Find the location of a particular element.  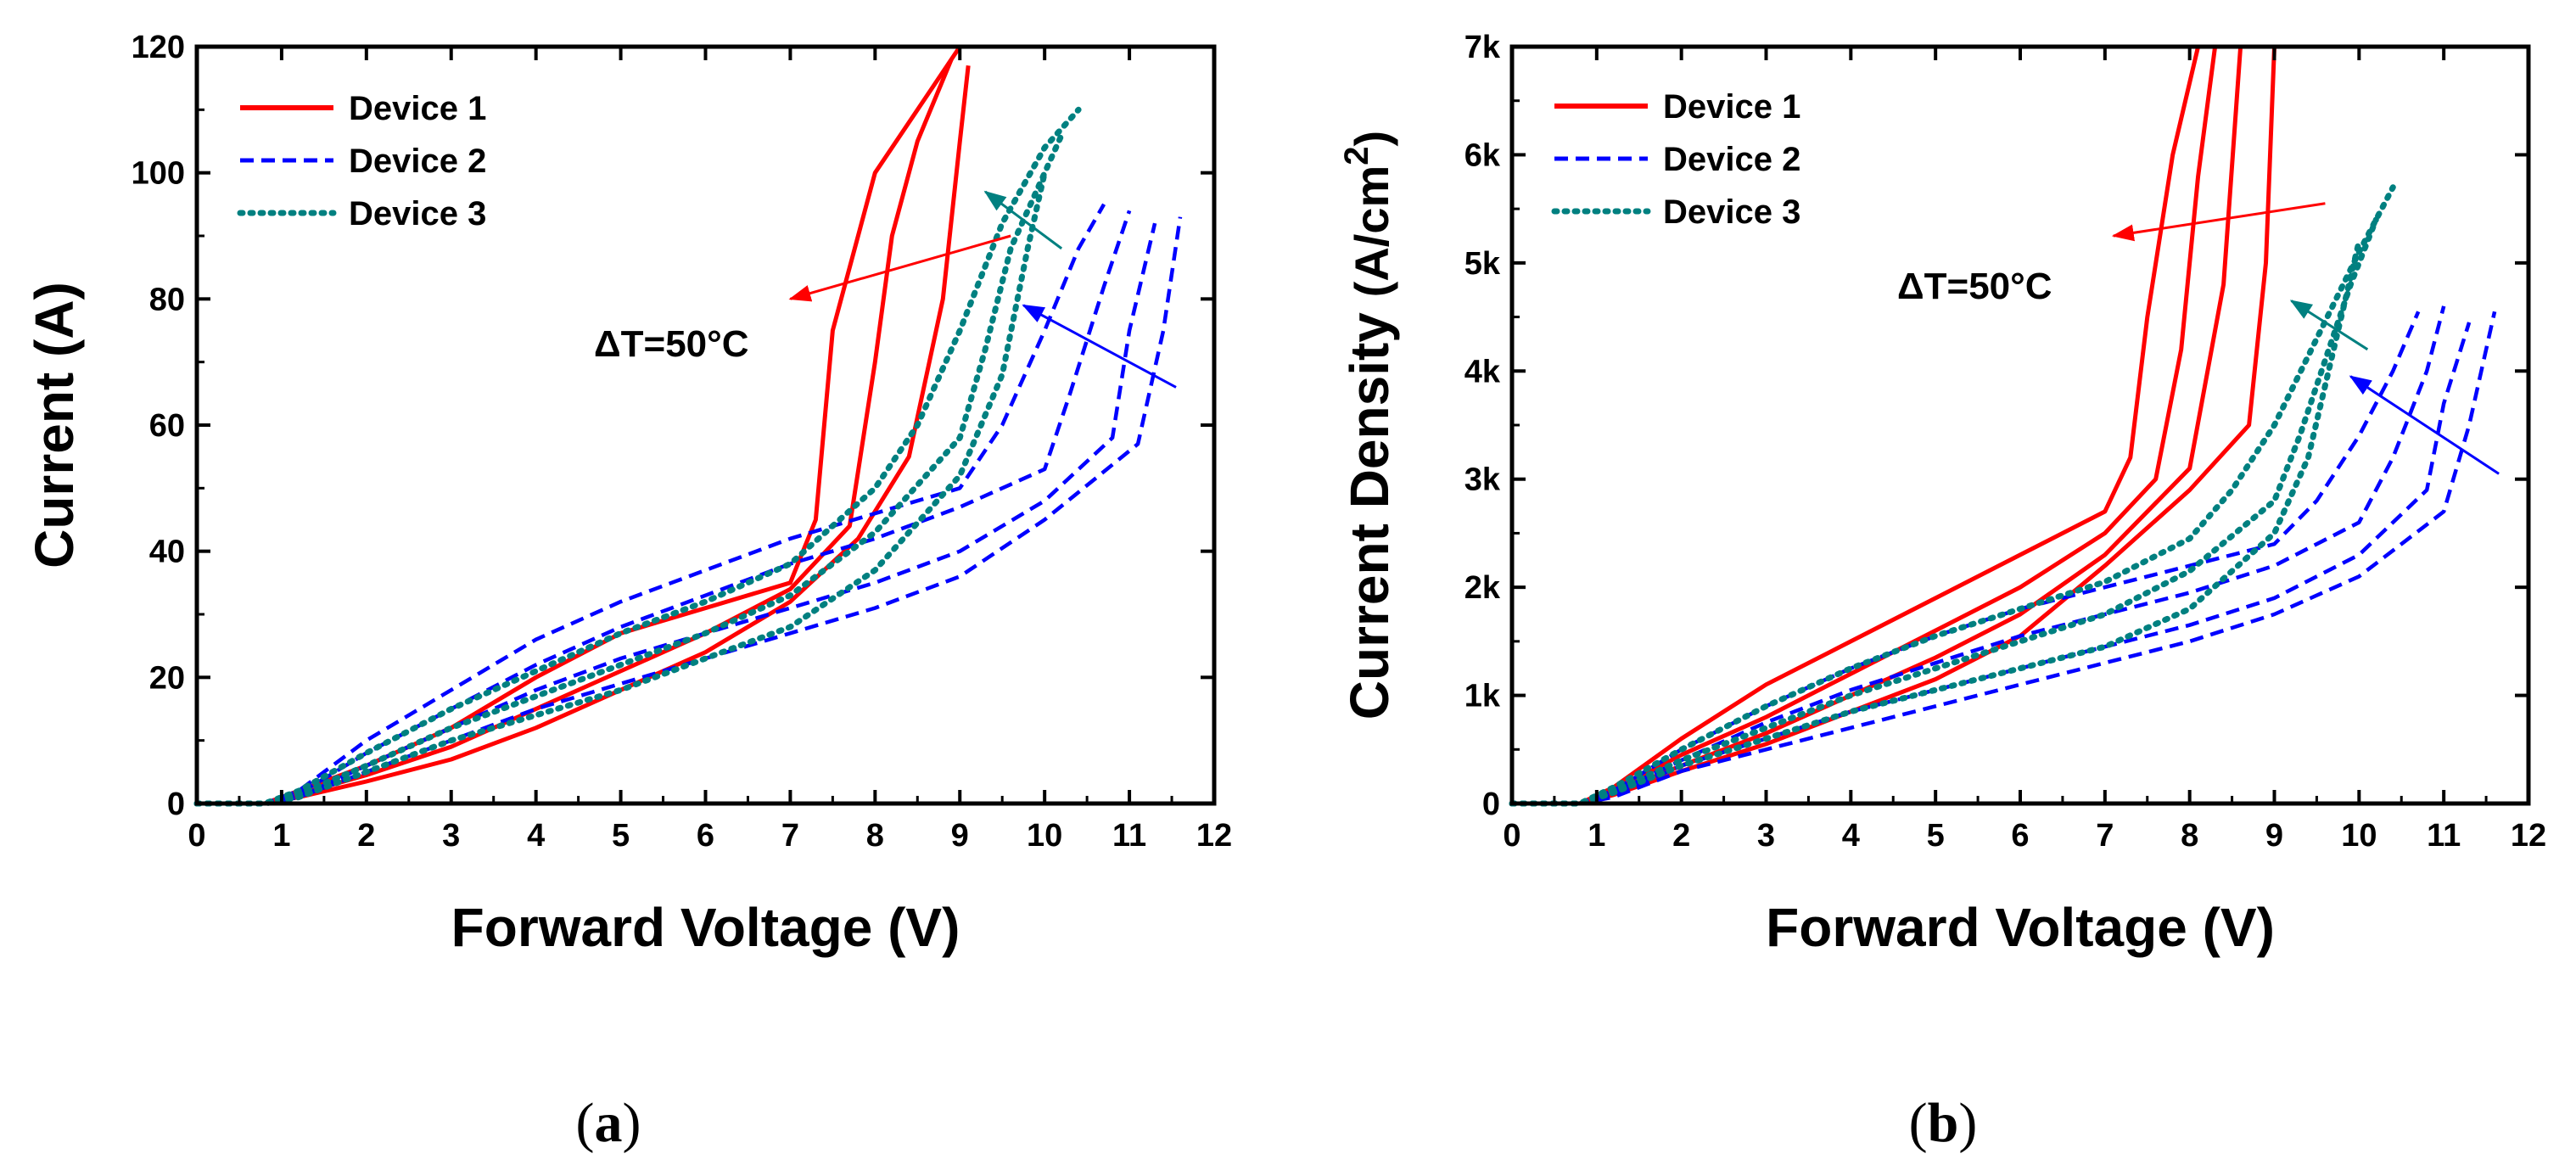

panel-a-caption: (a) is located at coordinates (609, 1123).